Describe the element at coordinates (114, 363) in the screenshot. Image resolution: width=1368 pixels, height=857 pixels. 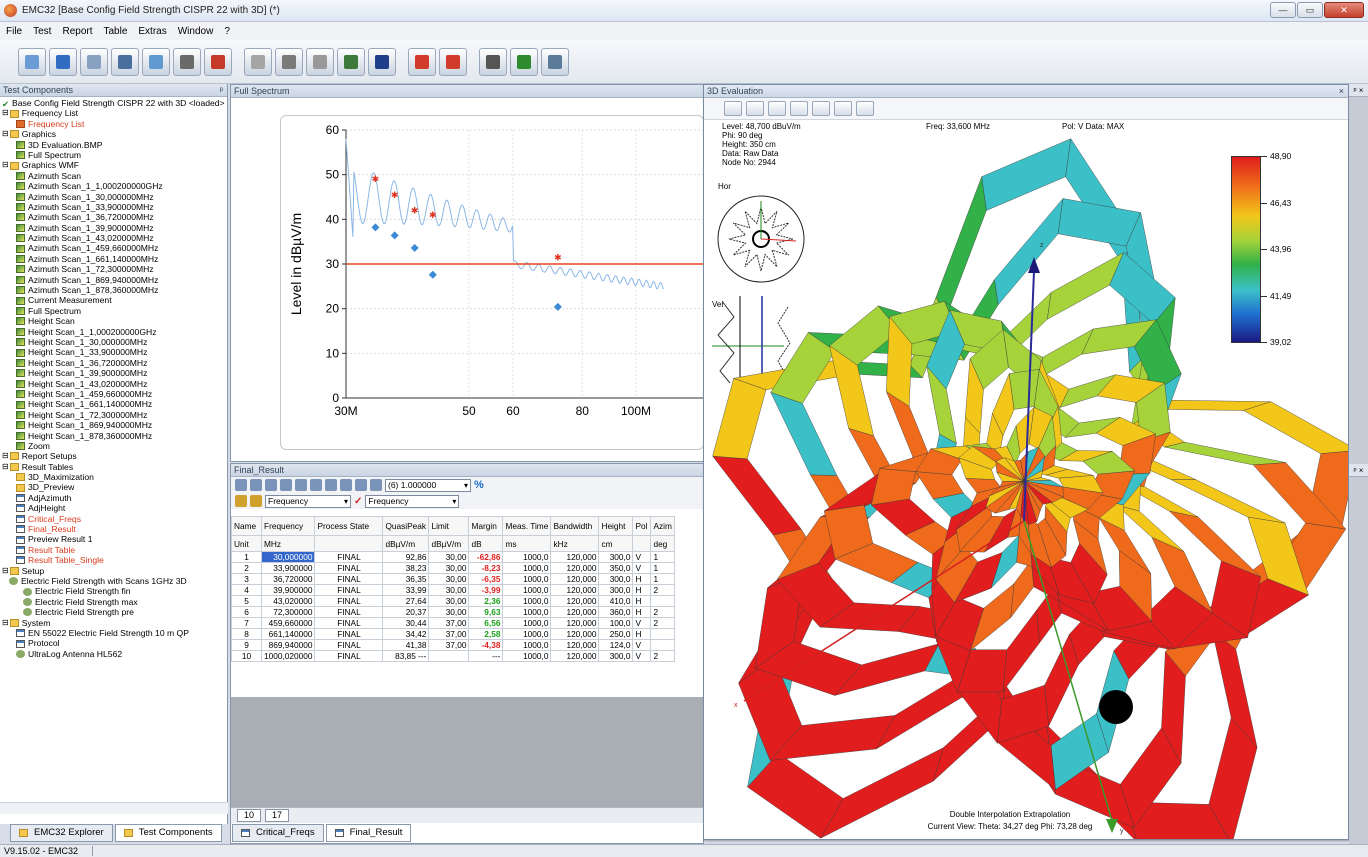
I see `tree-node: Height Scan_1_36,720000MHz` at that location.